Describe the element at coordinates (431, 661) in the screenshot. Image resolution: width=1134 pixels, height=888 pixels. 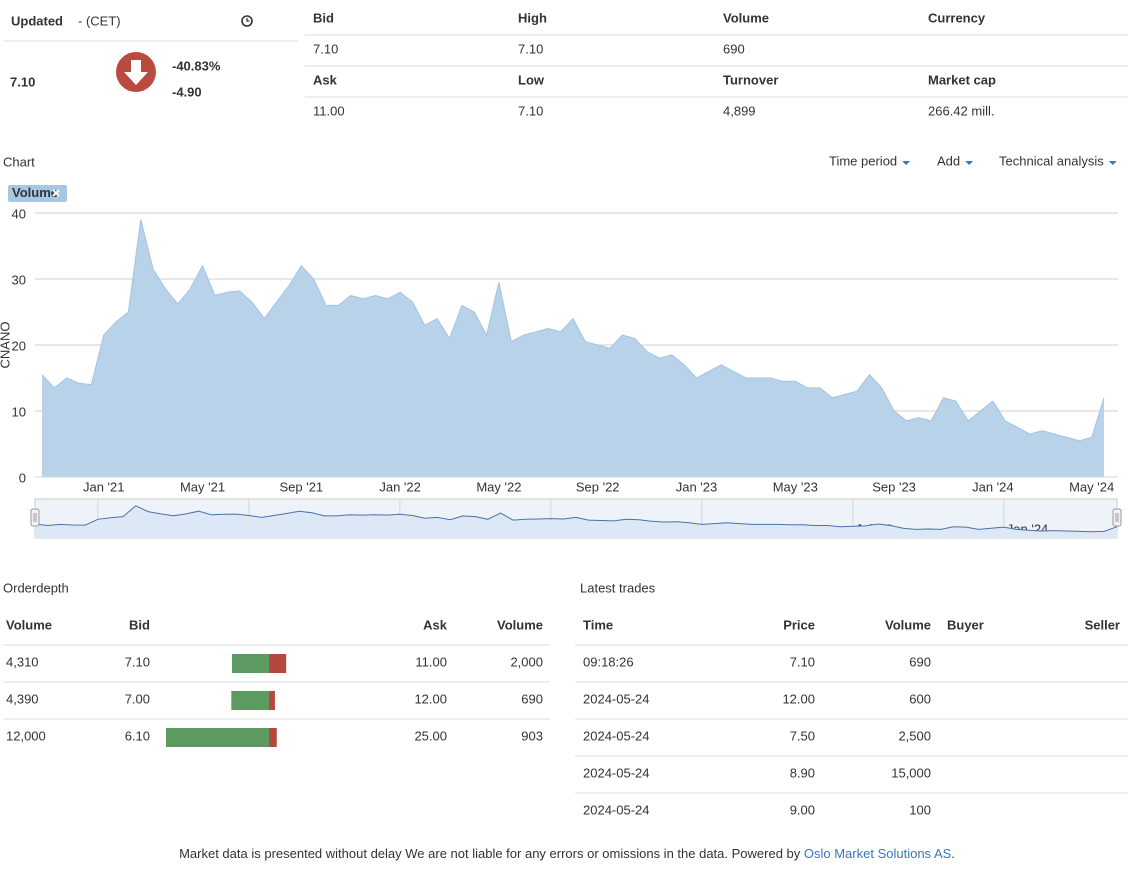
I see `ask-price: 11.00` at that location.